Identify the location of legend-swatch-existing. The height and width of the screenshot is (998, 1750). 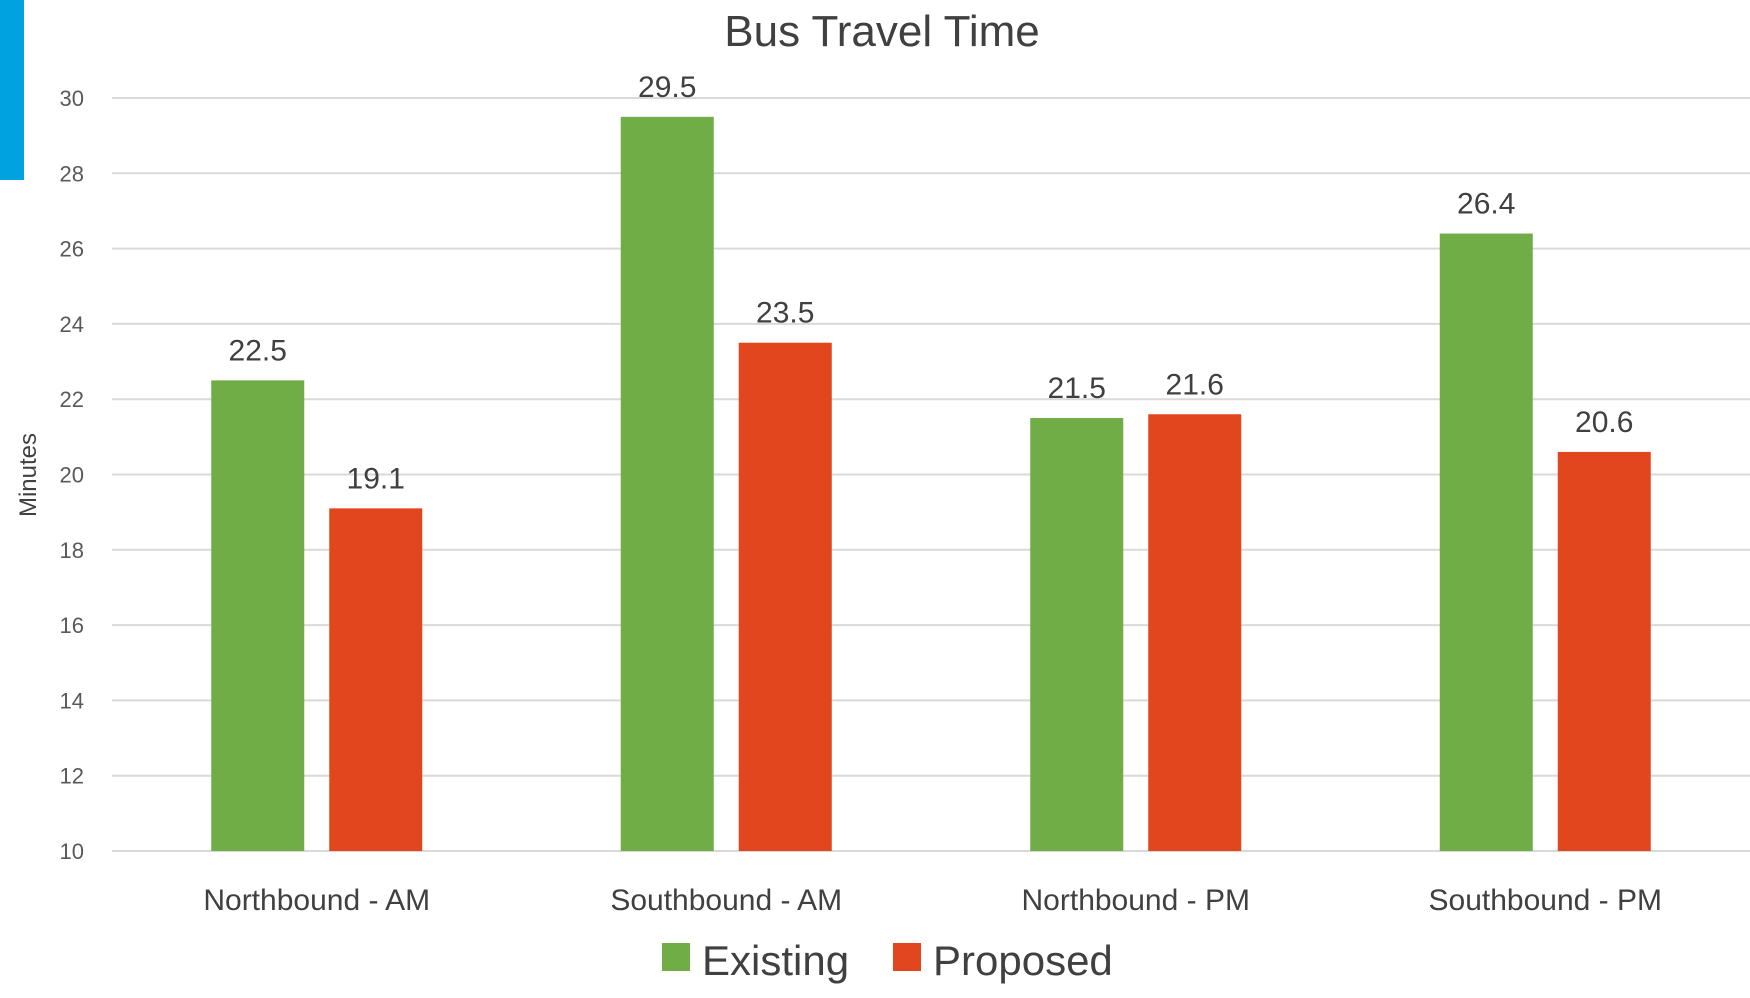
(676, 957).